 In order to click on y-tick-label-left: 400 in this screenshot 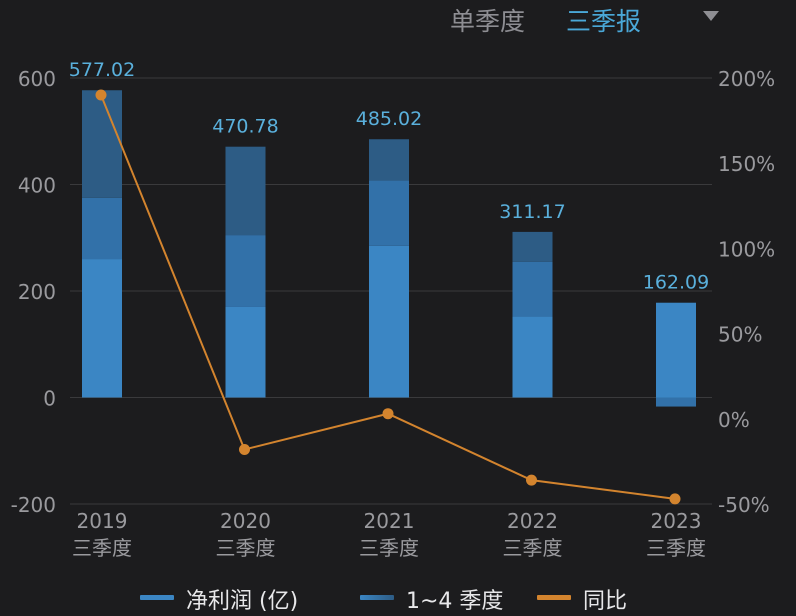, I will do `click(37, 186)`.